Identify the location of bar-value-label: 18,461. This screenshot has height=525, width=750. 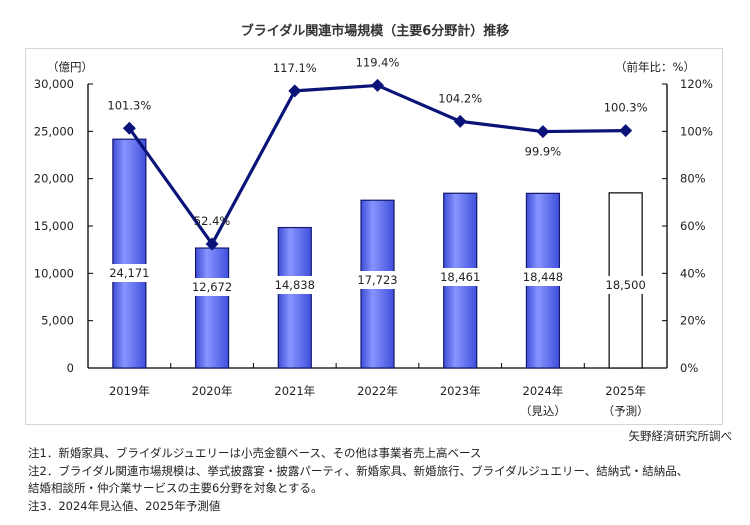
(460, 277).